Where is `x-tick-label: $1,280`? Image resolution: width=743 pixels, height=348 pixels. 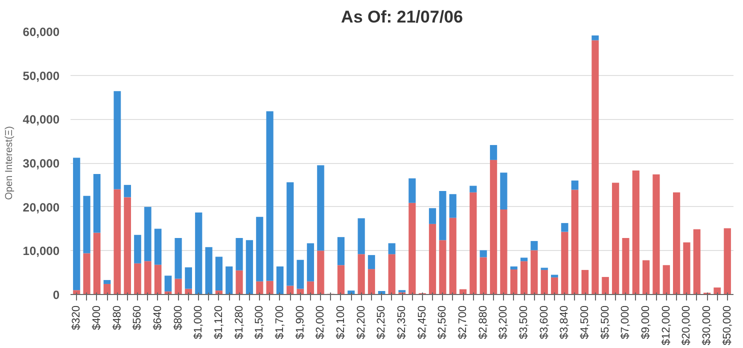
x-tick-label: $1,280 is located at coordinates (239, 322).